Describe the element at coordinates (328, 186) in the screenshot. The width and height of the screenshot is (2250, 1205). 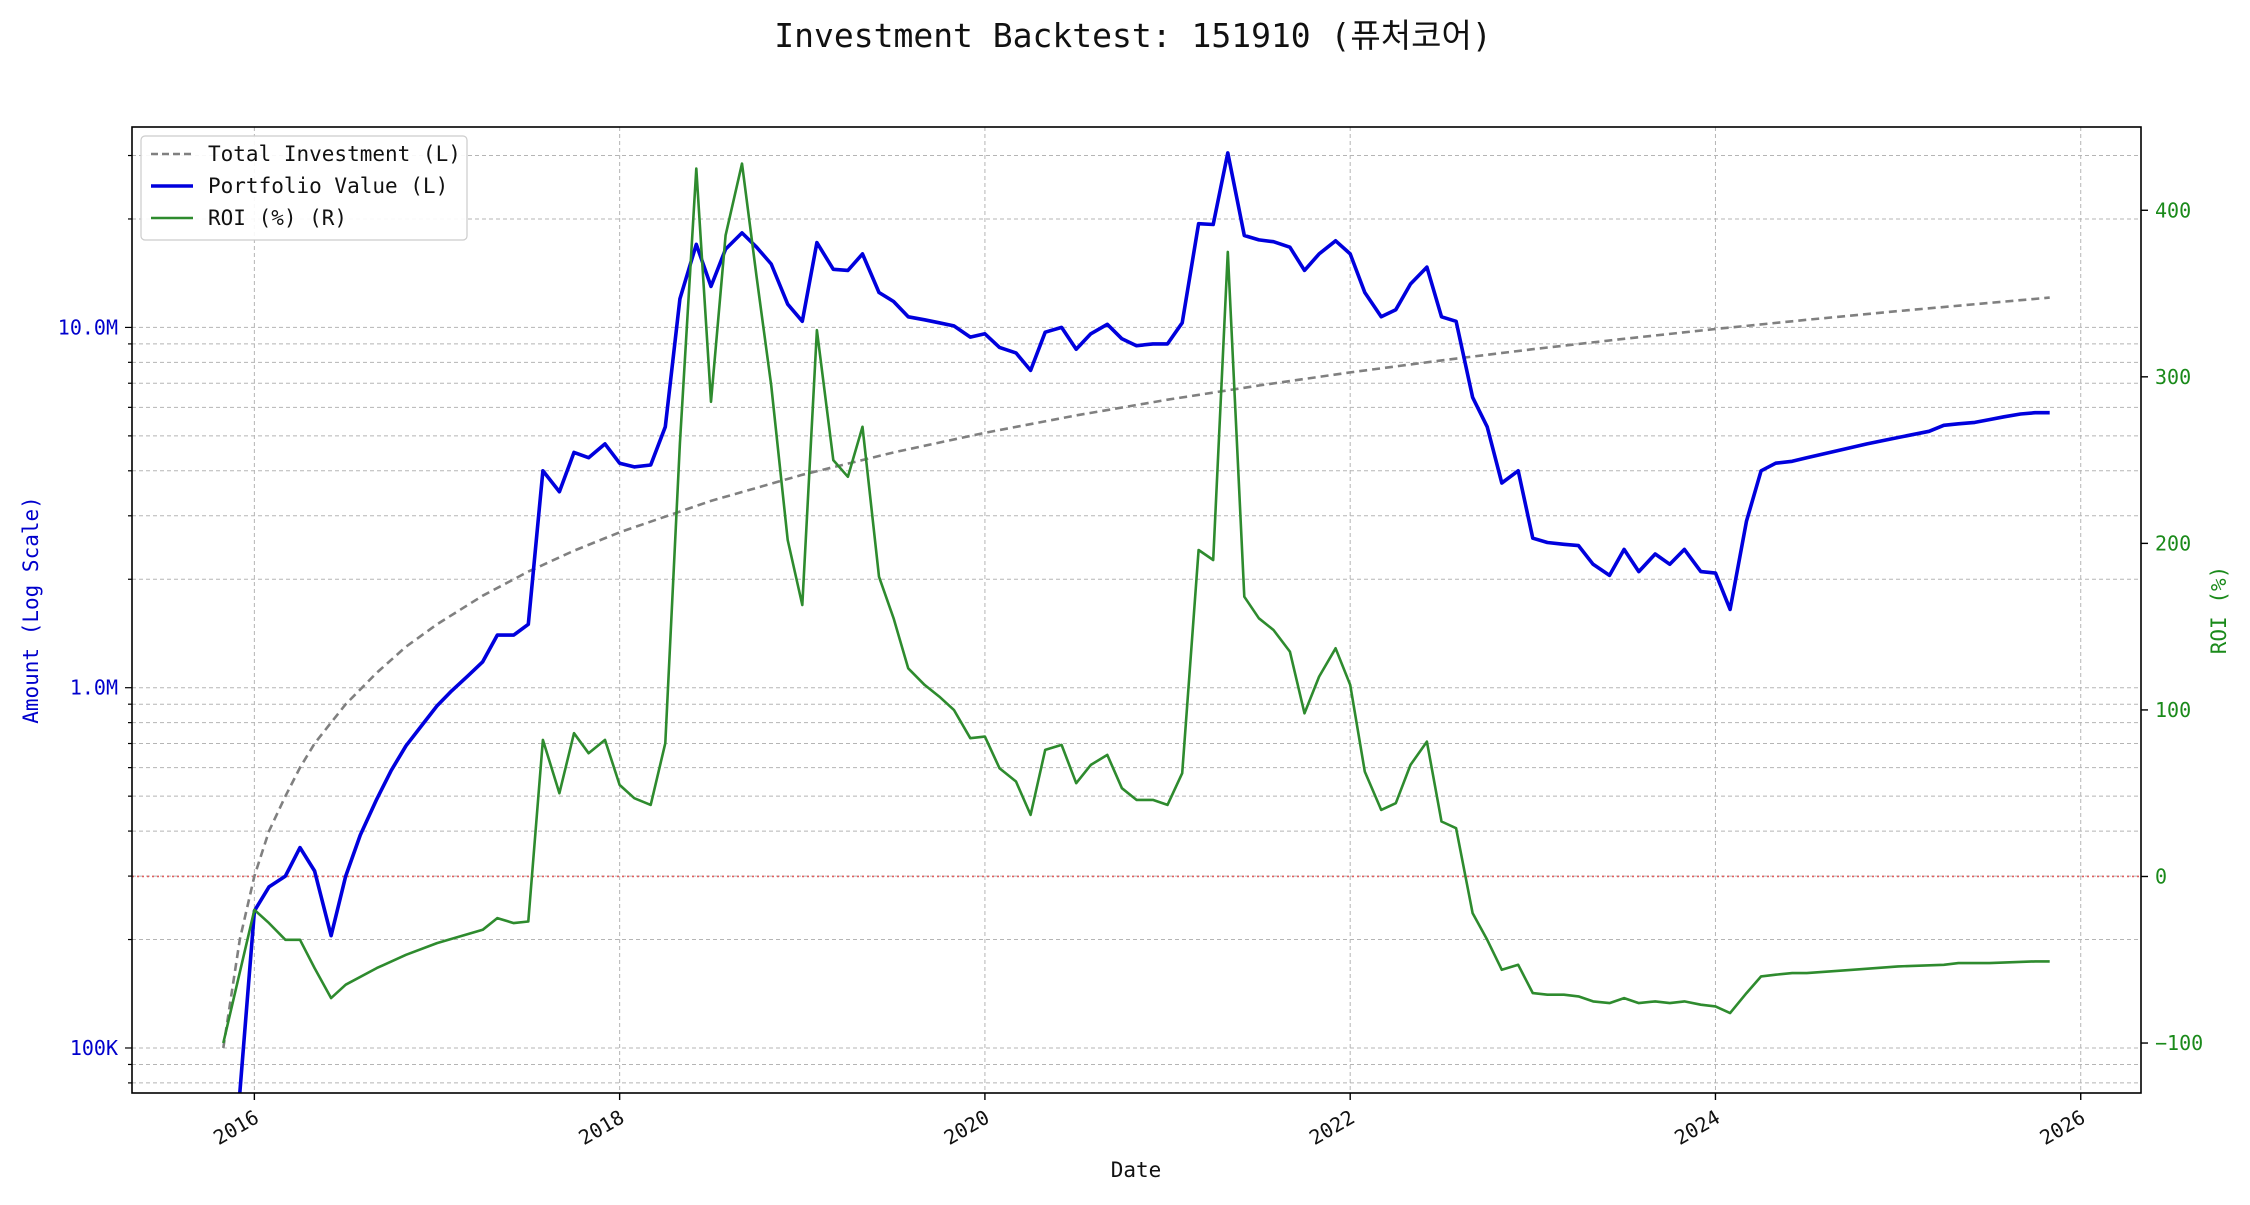
I see `legend-label-portfolio-value: Portfolio Value (L)` at that location.